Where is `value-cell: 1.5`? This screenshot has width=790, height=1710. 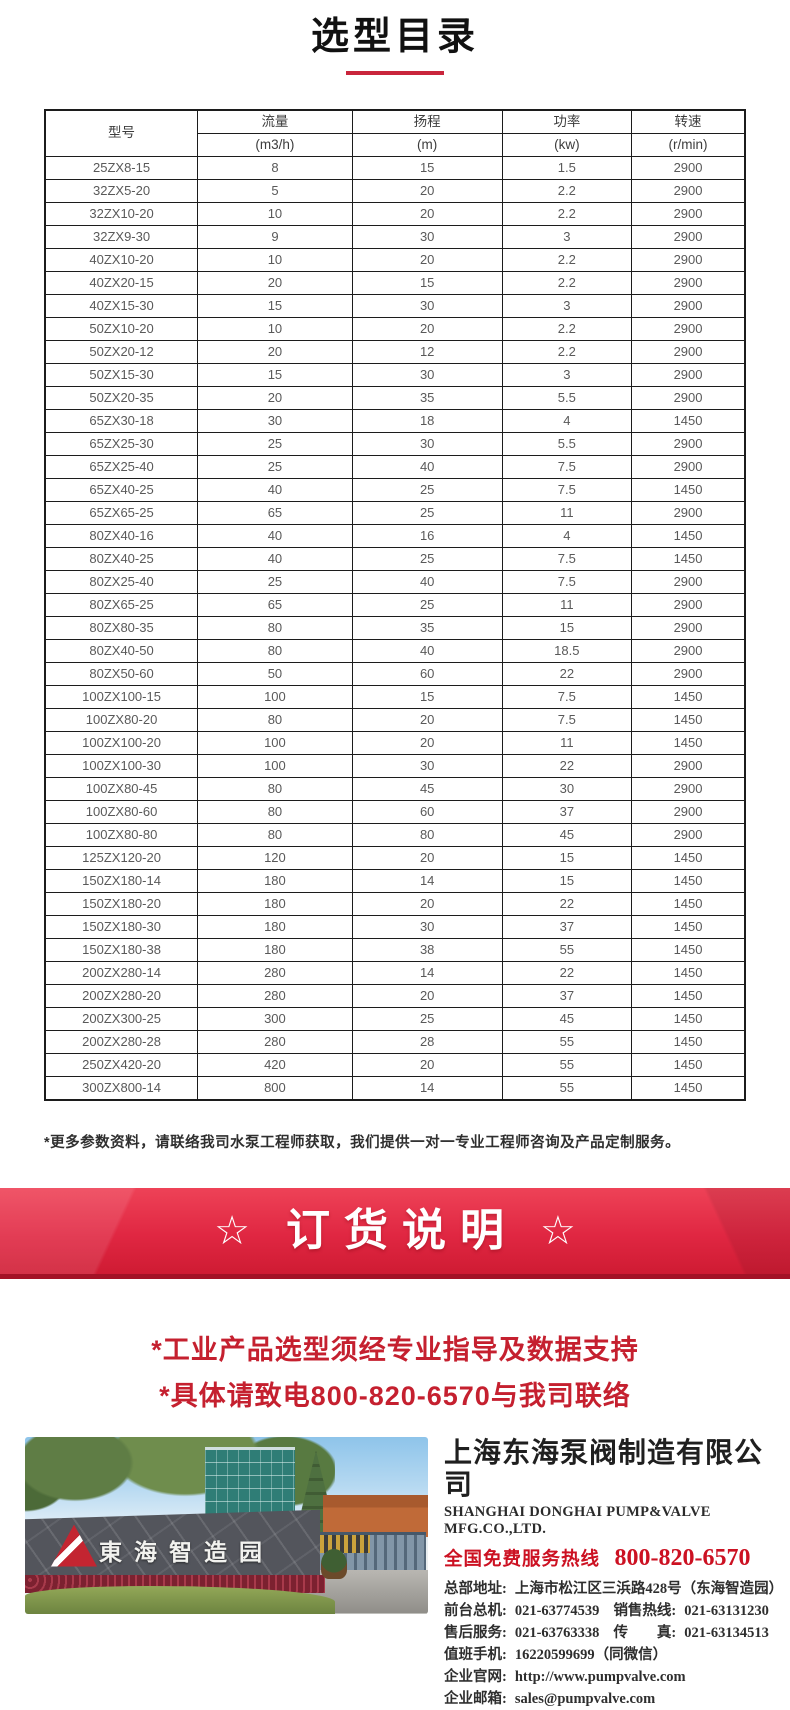
value-cell: 1.5 is located at coordinates (567, 167).